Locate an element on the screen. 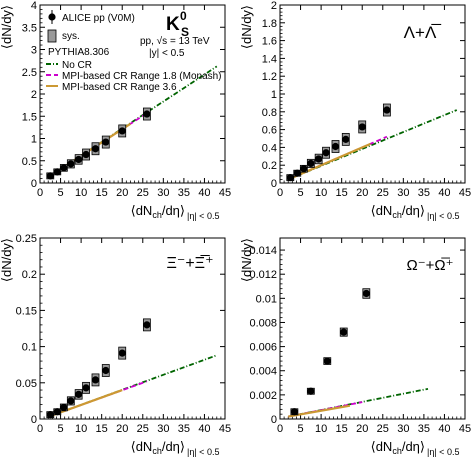 This screenshot has height=460, width=474. legend-line-label: No CR is located at coordinates (77, 65).